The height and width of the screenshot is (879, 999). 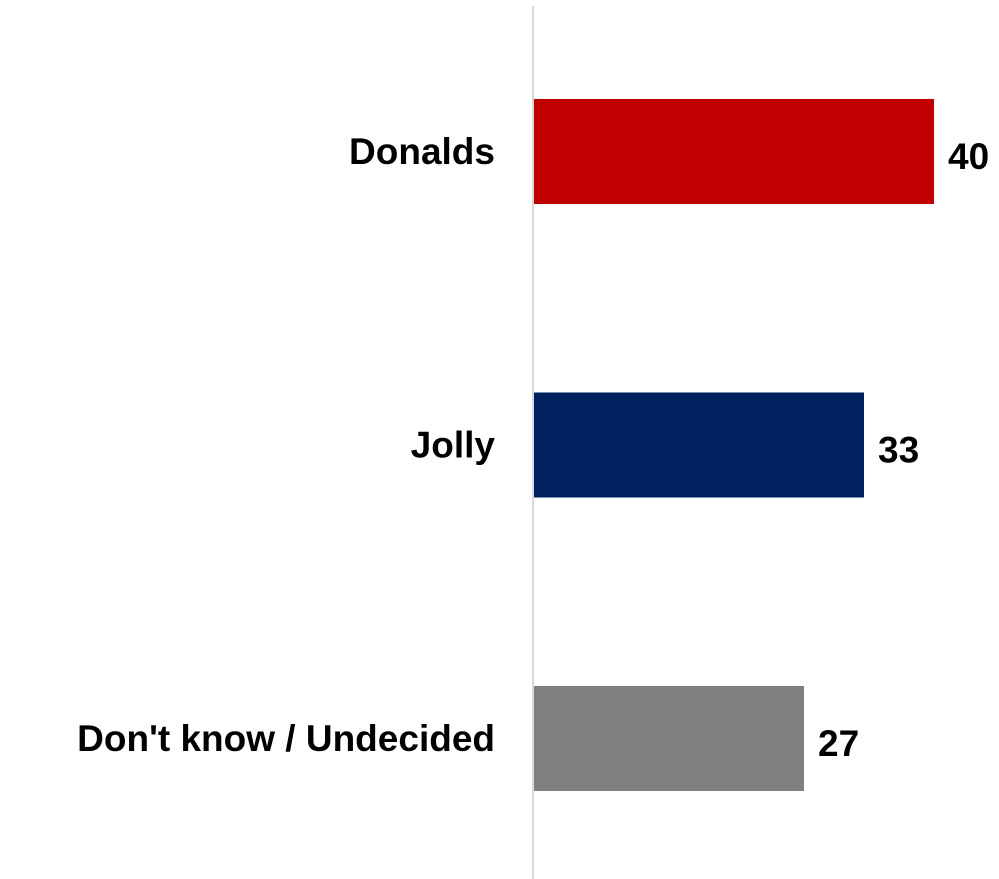 I want to click on category-label-2: Don't know / Undecided, so click(x=286, y=738).